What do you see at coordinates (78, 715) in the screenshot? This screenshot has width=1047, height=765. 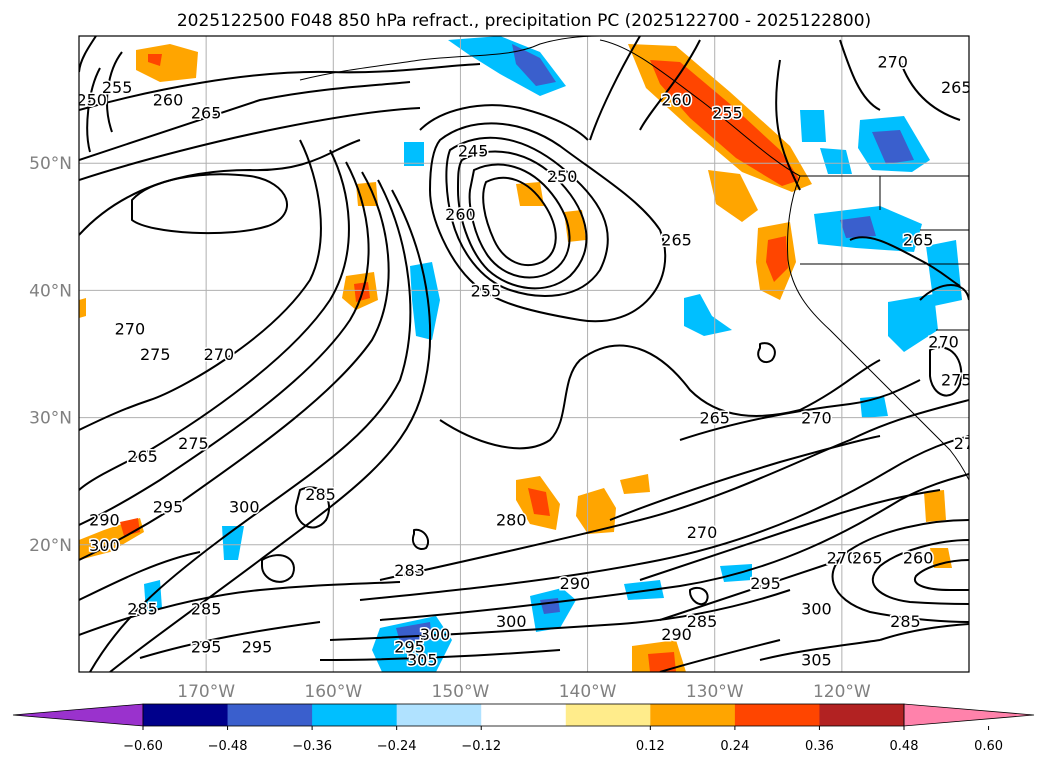 I see `colorbar-extend-low` at bounding box center [78, 715].